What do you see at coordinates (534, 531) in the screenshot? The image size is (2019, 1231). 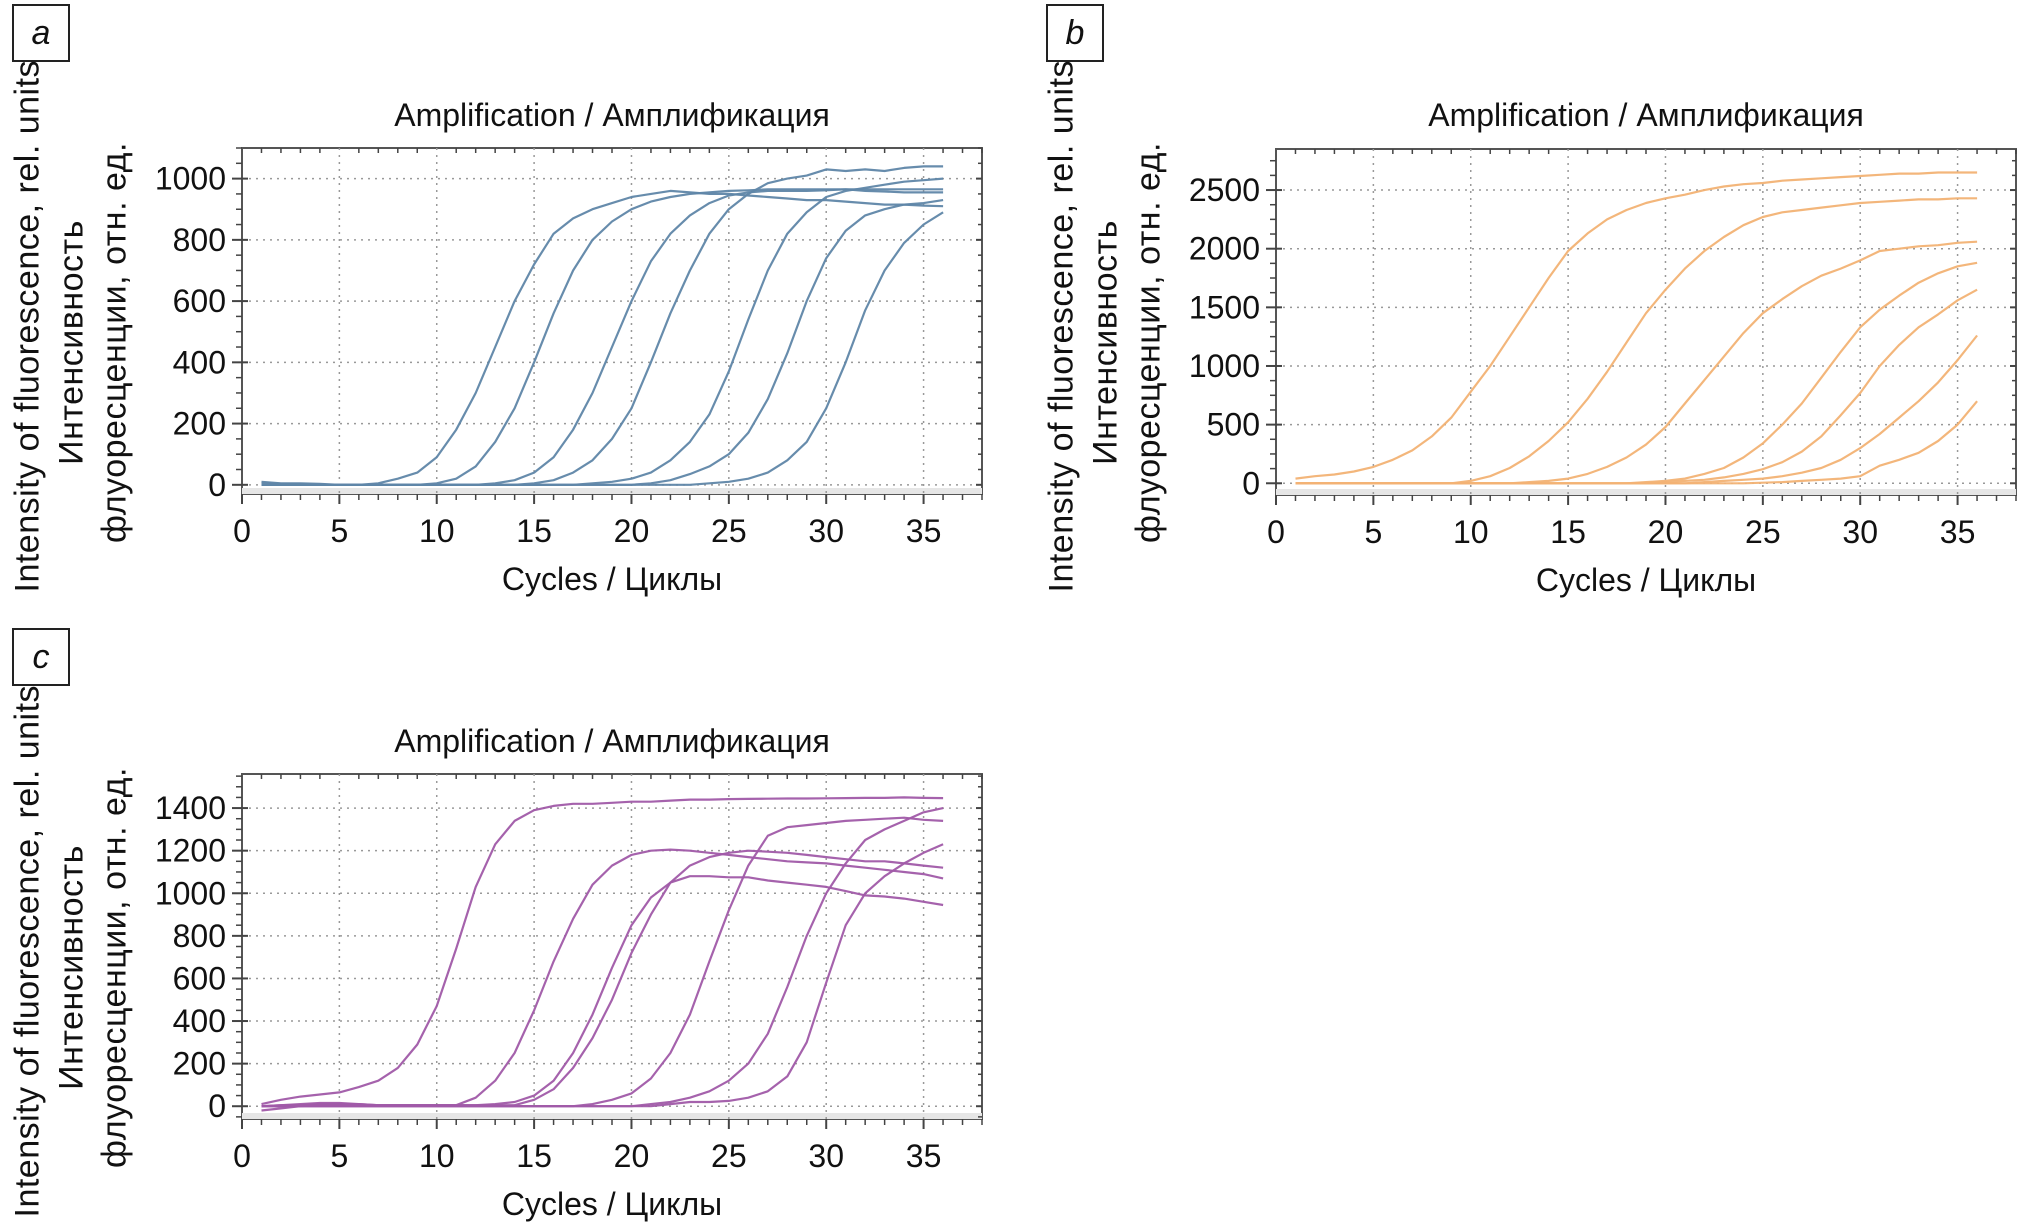 I see `x-tick-label-a: 15` at bounding box center [534, 531].